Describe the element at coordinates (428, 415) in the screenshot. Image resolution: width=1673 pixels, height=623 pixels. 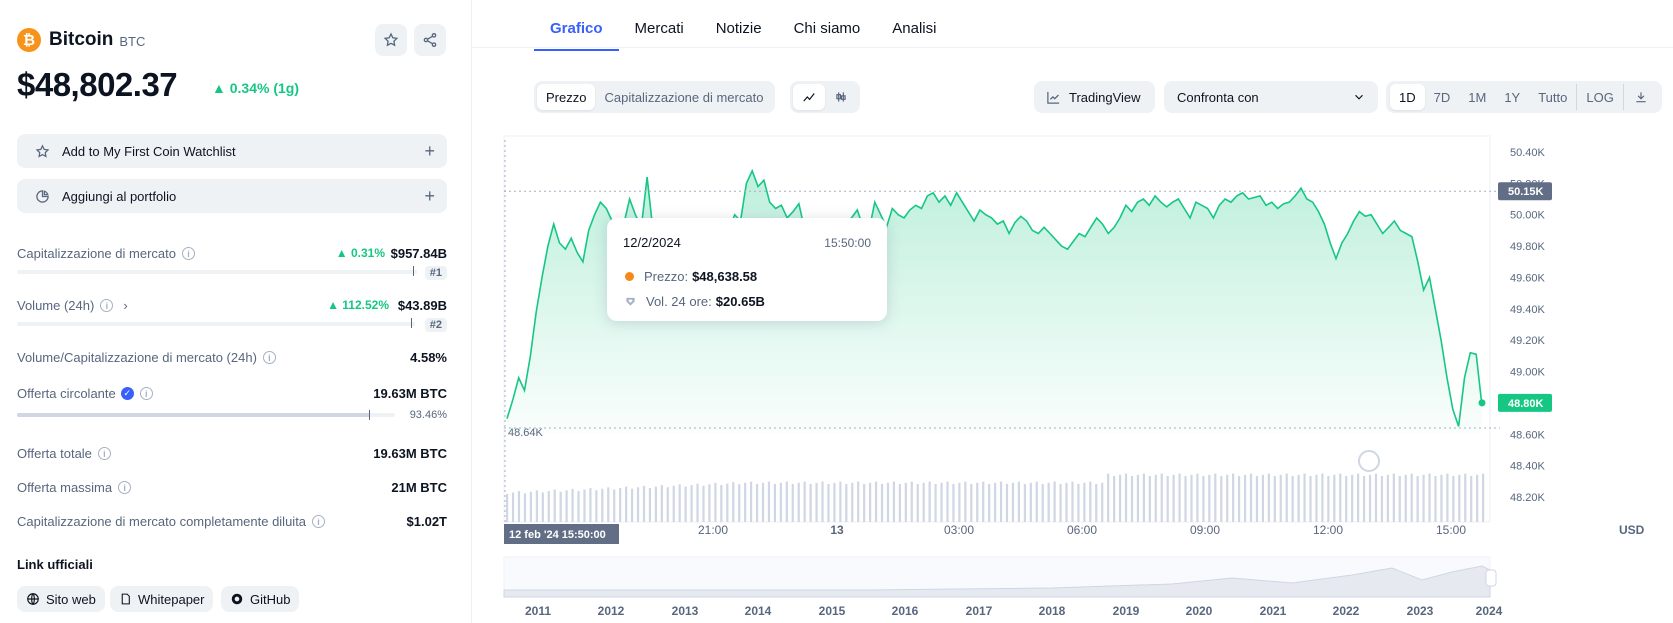
I see `supply-percent: 93.46%` at that location.